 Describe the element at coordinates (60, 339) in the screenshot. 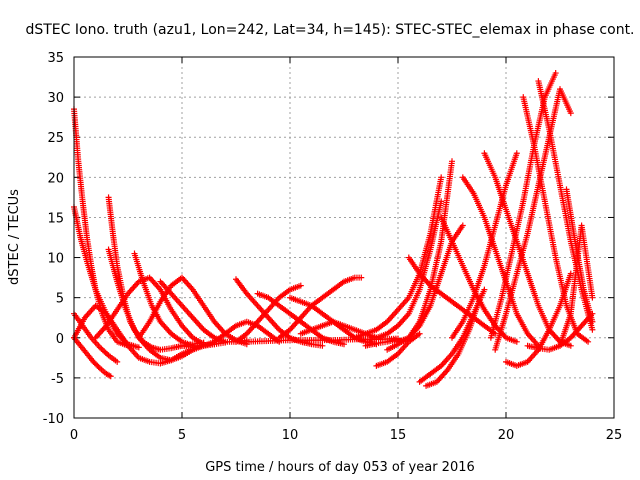

I see `y-tick-label: 0` at that location.